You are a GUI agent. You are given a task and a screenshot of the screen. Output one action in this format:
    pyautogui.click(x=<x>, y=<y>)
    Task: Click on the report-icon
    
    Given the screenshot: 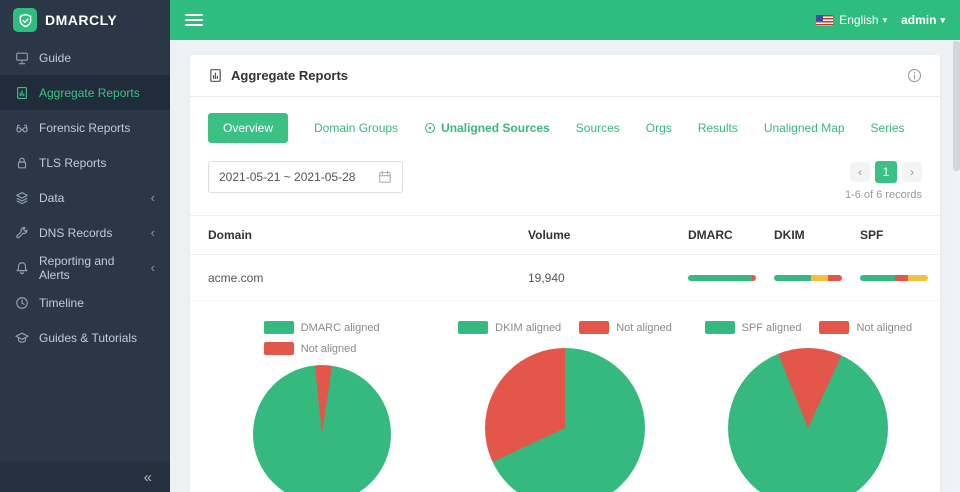 What is the action you would take?
    pyautogui.click(x=215, y=75)
    